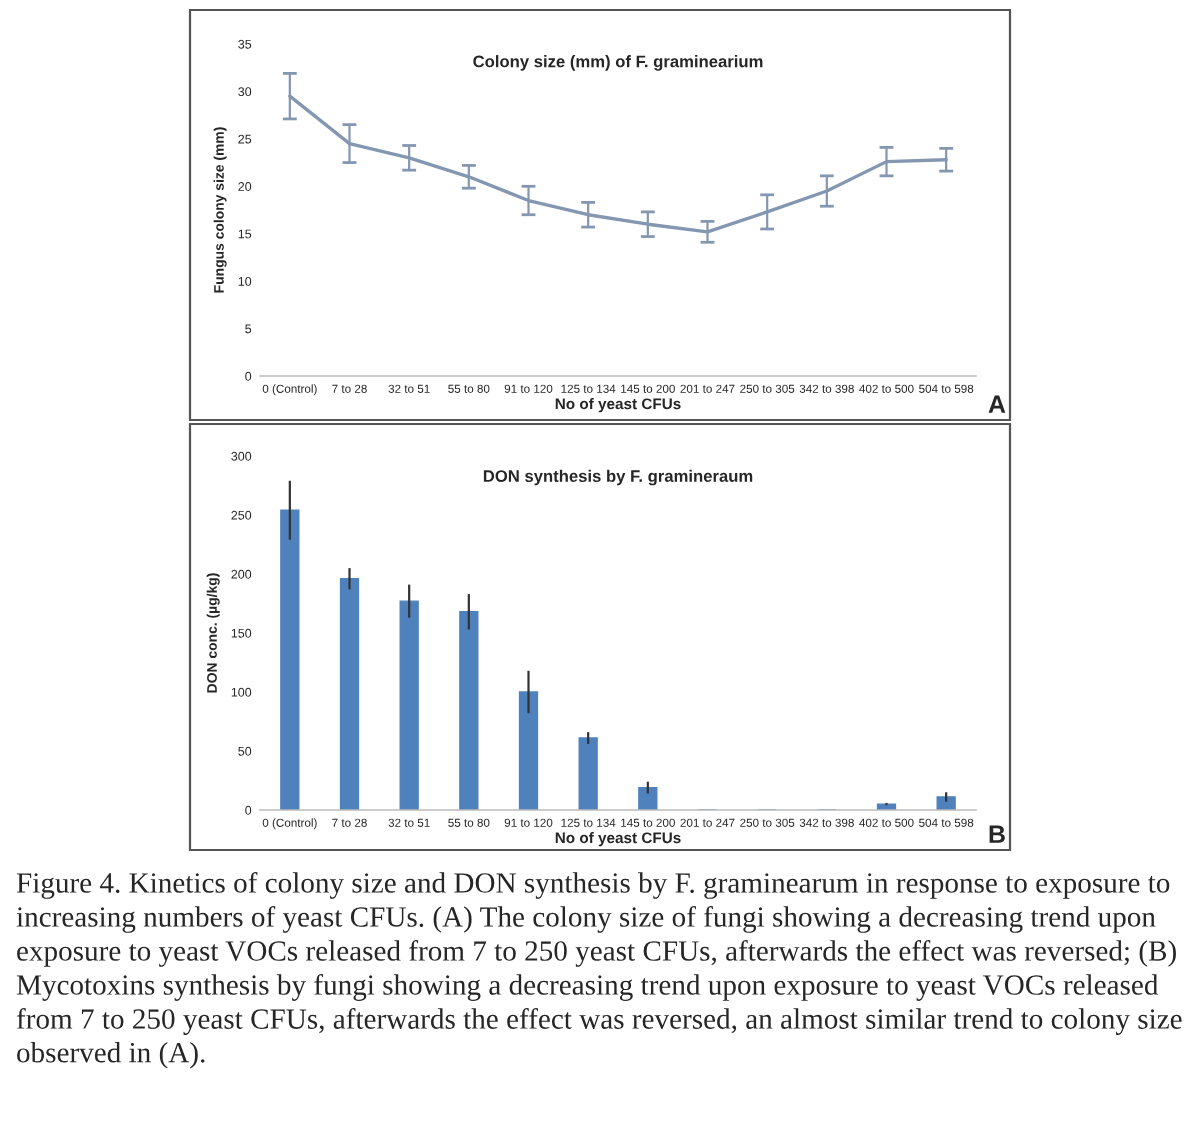  What do you see at coordinates (997, 834) in the screenshot?
I see `text: B` at bounding box center [997, 834].